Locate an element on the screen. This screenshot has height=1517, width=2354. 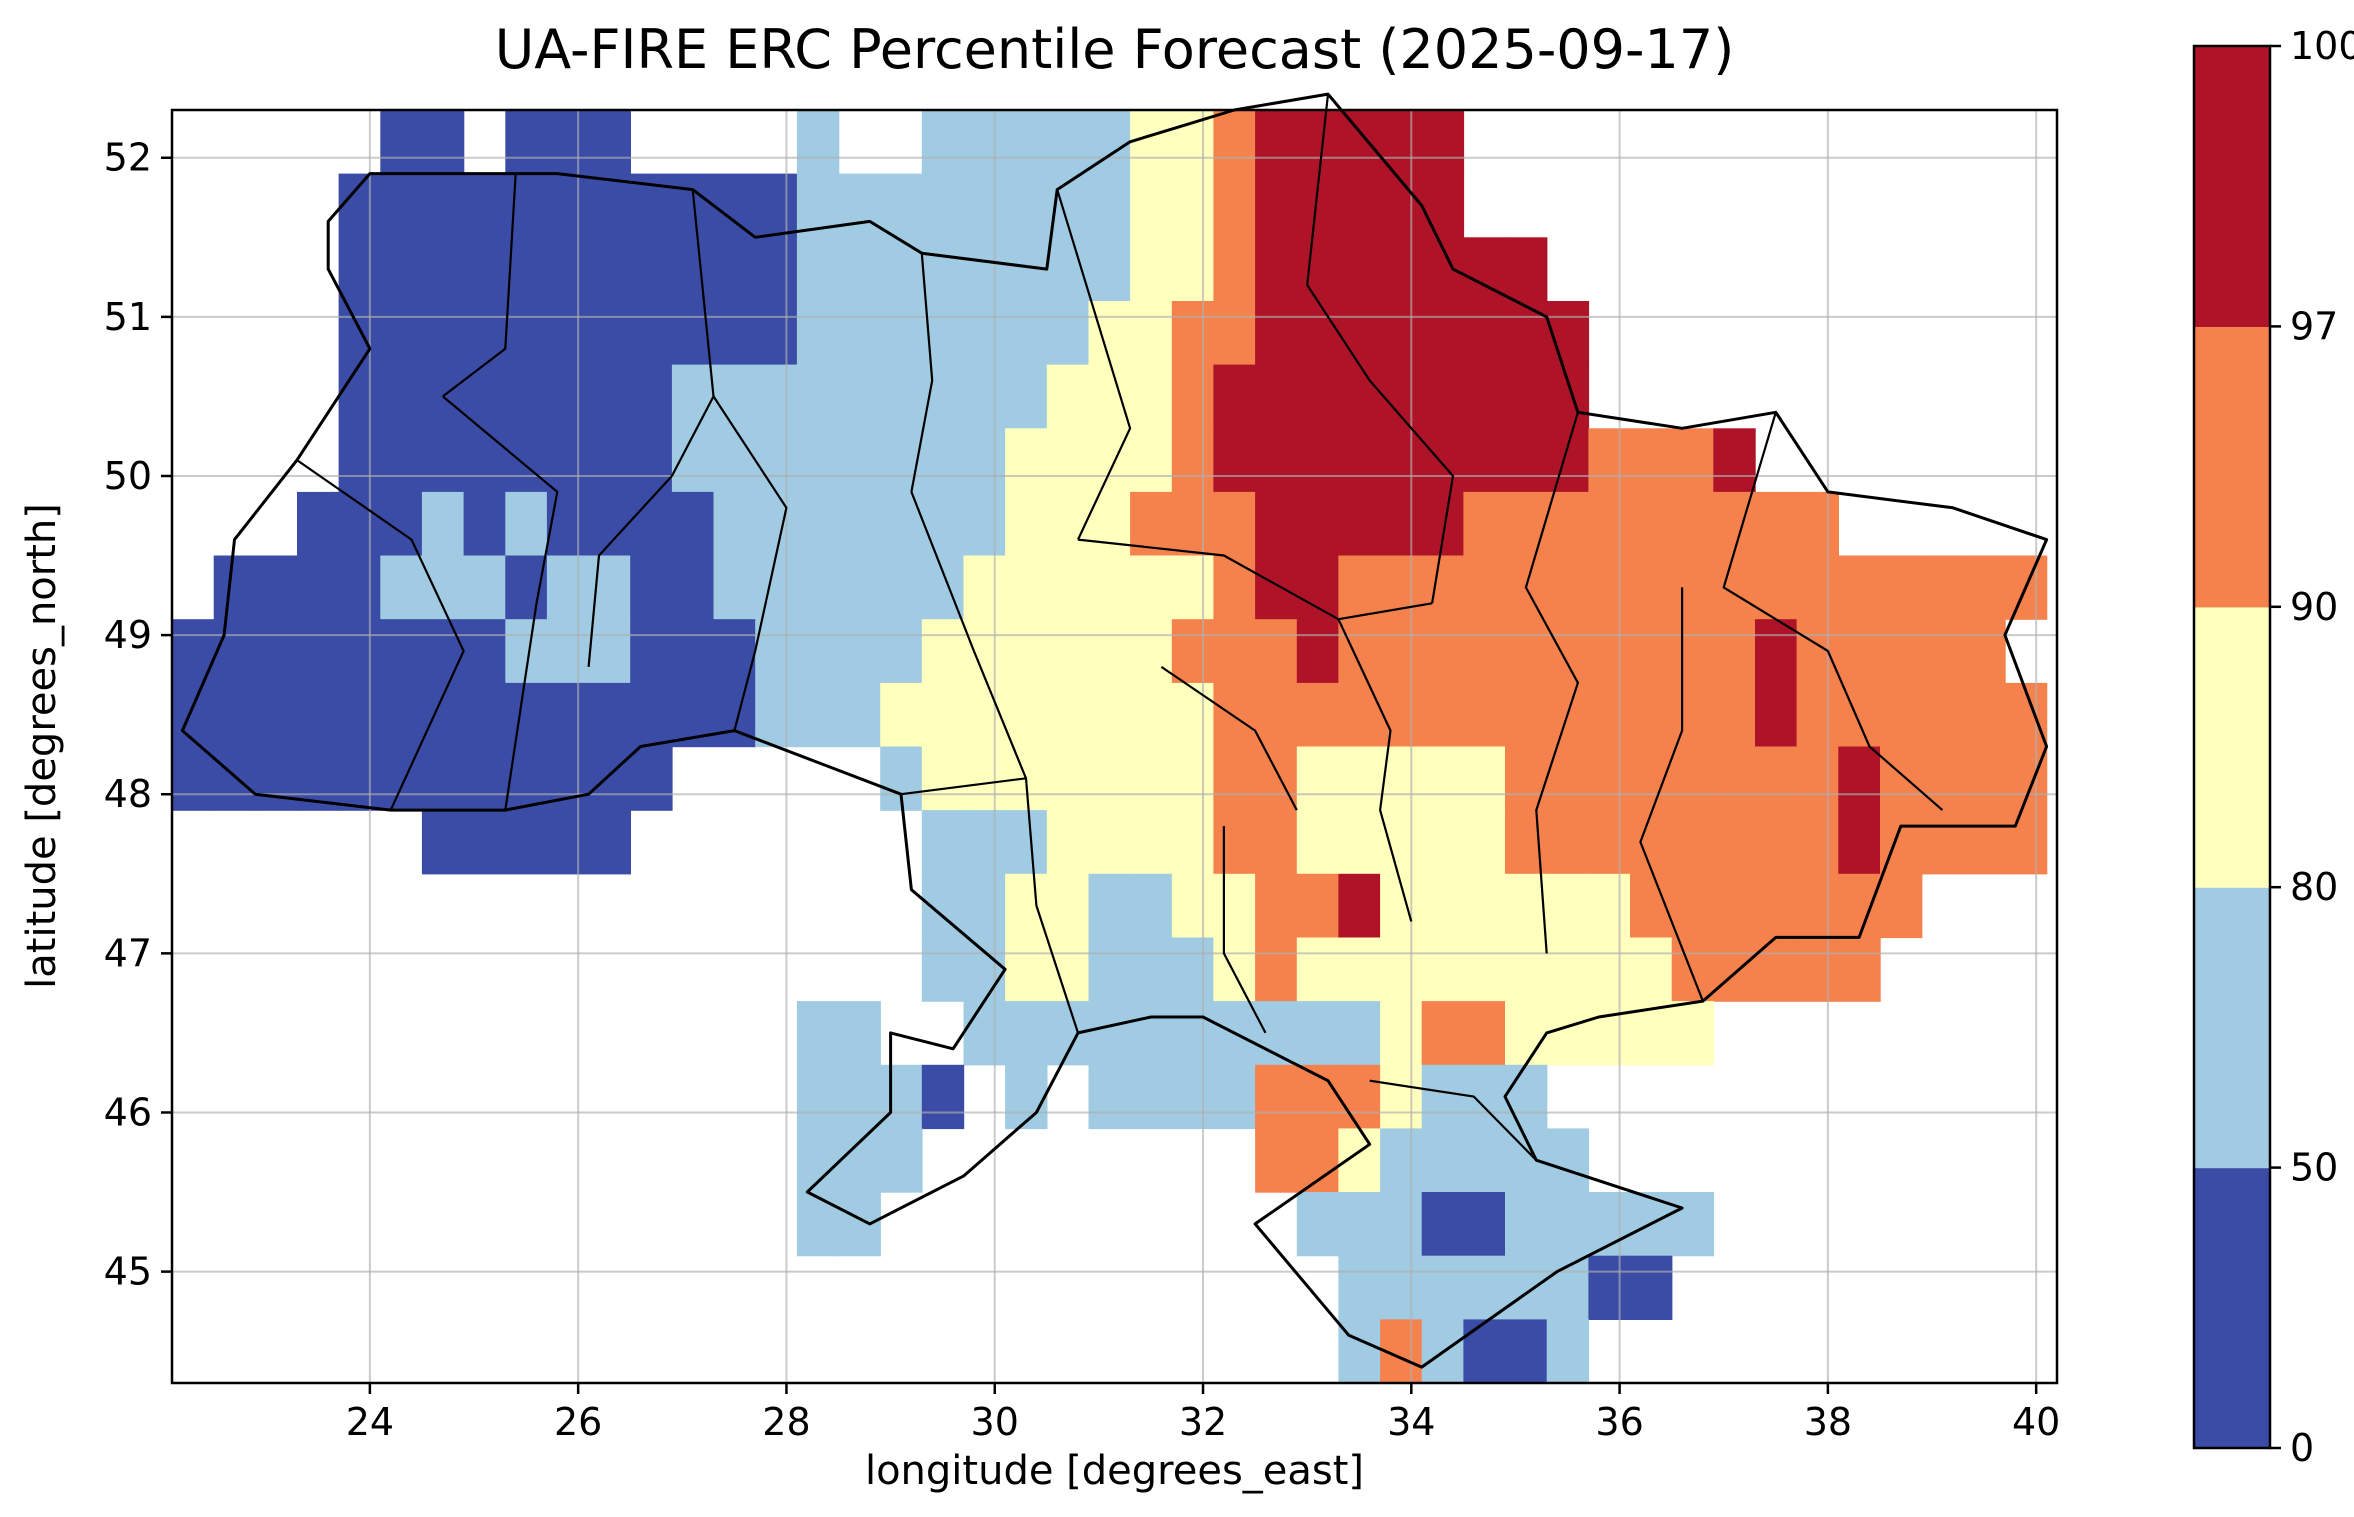
y-tick-label: 50 is located at coordinates (128, 476).